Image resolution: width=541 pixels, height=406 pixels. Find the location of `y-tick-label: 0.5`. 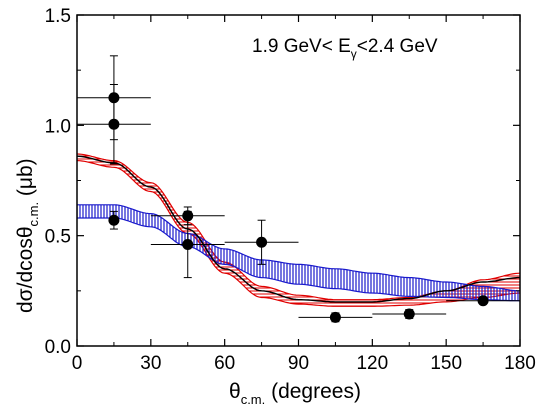

y-tick-label: 0.5 is located at coordinates (58, 237).